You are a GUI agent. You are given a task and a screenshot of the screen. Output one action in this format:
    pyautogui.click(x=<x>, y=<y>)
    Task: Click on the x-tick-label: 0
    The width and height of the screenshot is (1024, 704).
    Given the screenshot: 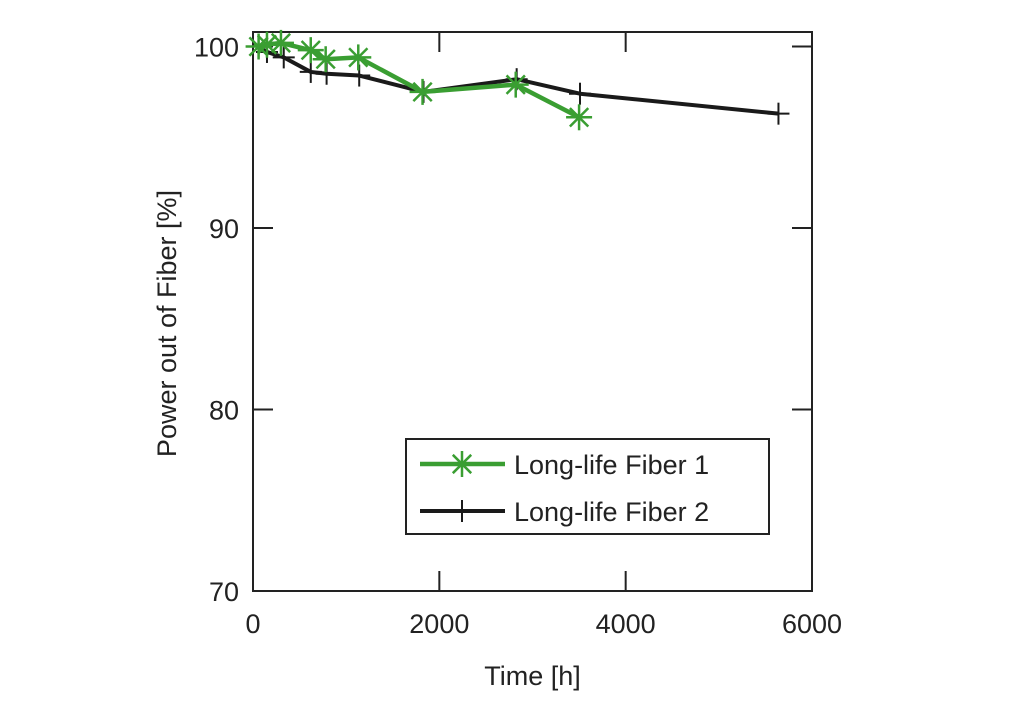 What is the action you would take?
    pyautogui.click(x=252, y=624)
    